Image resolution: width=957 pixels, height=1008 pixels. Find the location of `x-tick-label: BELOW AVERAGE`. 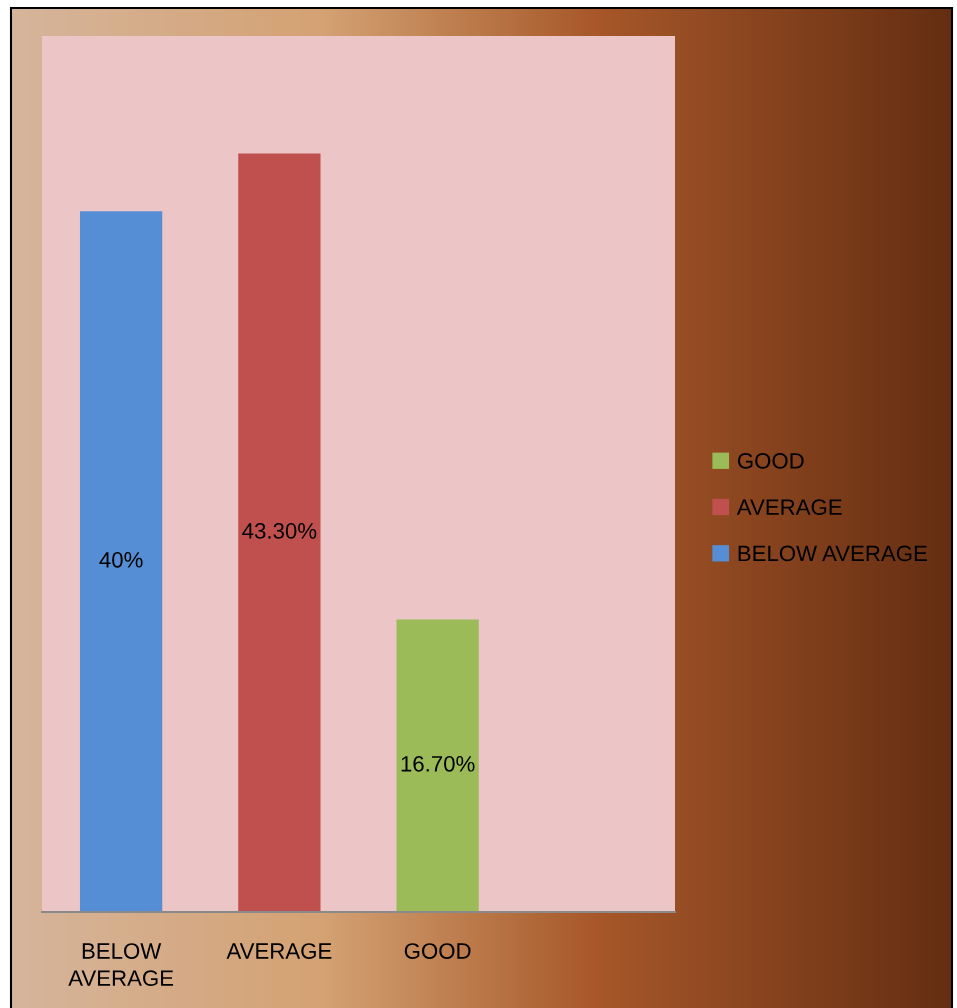

x-tick-label: BELOW AVERAGE is located at coordinates (121, 965).